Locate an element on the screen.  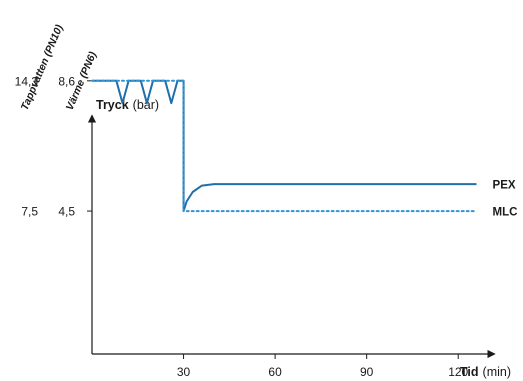
series-labels: PEX MLC is located at coordinates (505, 199).